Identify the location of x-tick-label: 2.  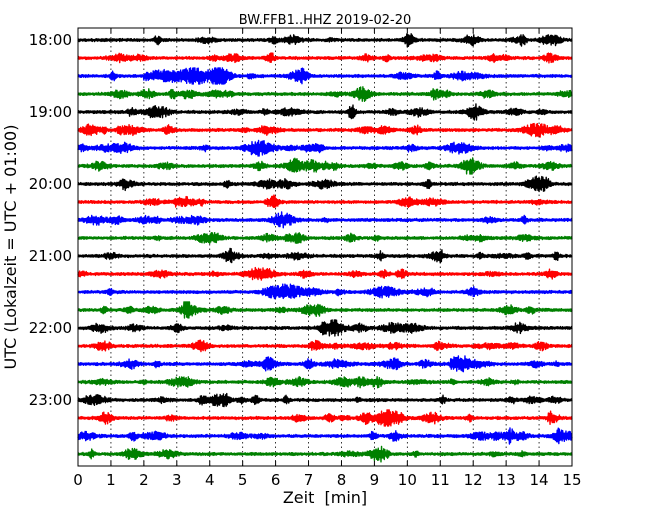
(144, 480).